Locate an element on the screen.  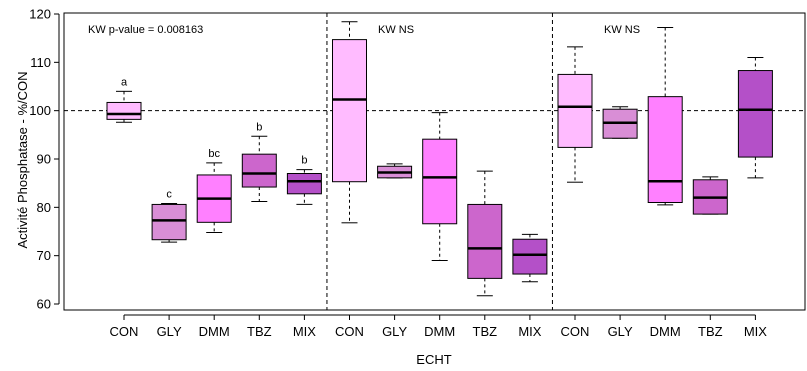
box-8-dmm is located at coordinates (440, 186).